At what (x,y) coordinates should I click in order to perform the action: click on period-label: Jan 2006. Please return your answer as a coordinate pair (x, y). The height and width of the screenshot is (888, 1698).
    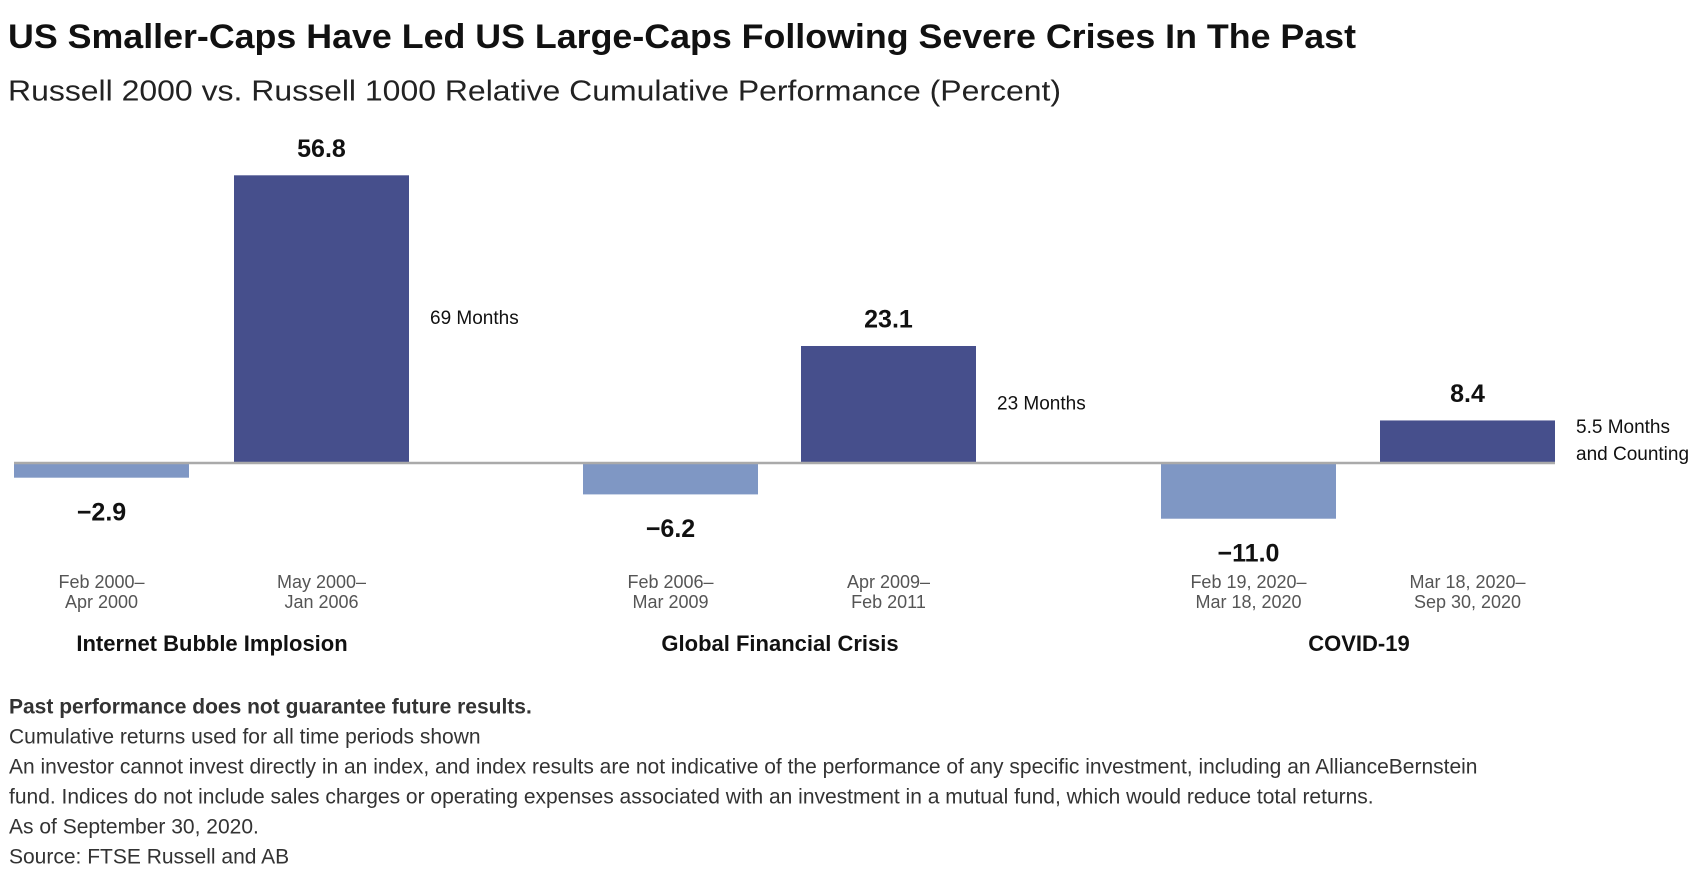
    Looking at the image, I should click on (321, 602).